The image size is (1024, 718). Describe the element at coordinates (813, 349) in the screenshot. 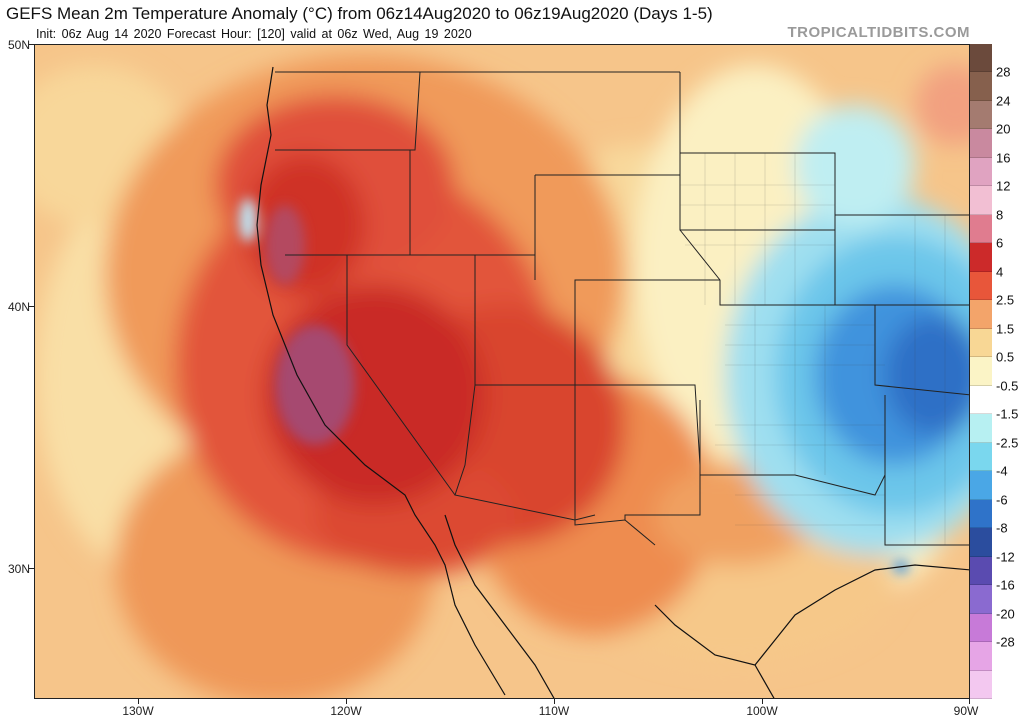

I see `county-lines` at that location.